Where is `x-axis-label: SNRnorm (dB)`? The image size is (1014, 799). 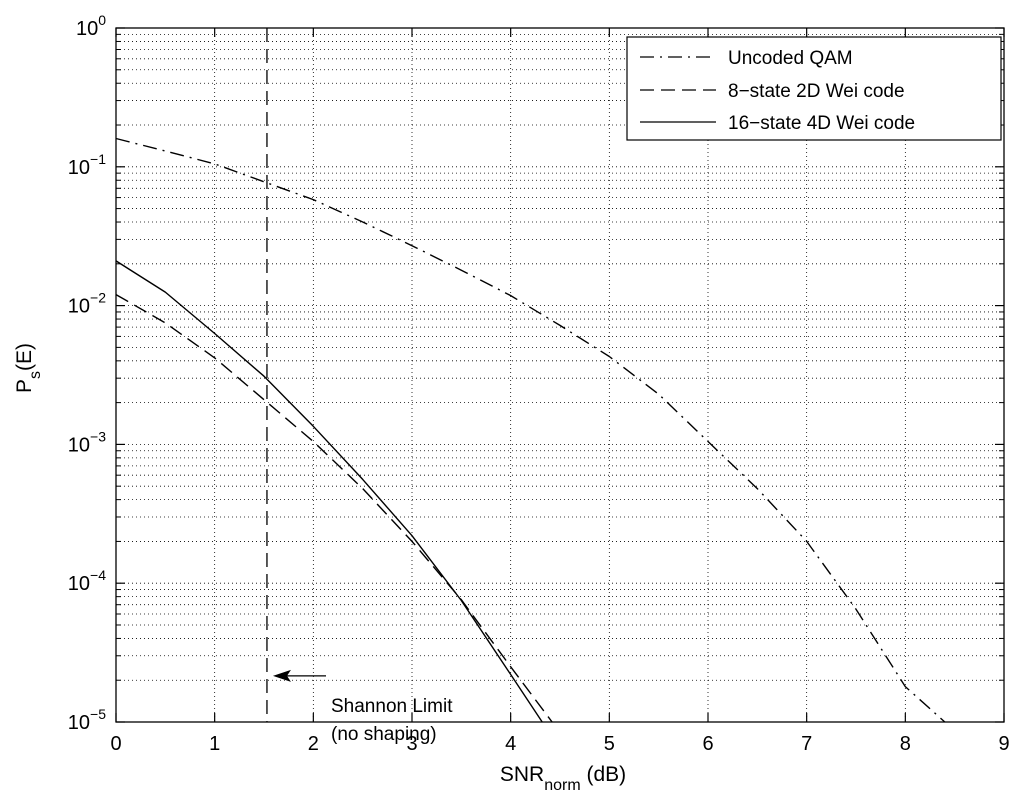
x-axis-label: SNRnorm (dB) is located at coordinates (563, 778).